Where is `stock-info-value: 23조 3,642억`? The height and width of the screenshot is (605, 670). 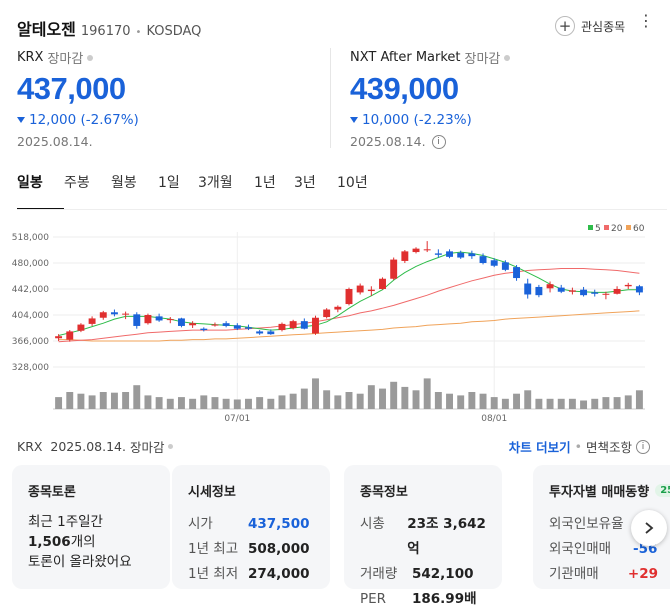 stock-info-value: 23조 3,642억 is located at coordinates (446, 536).